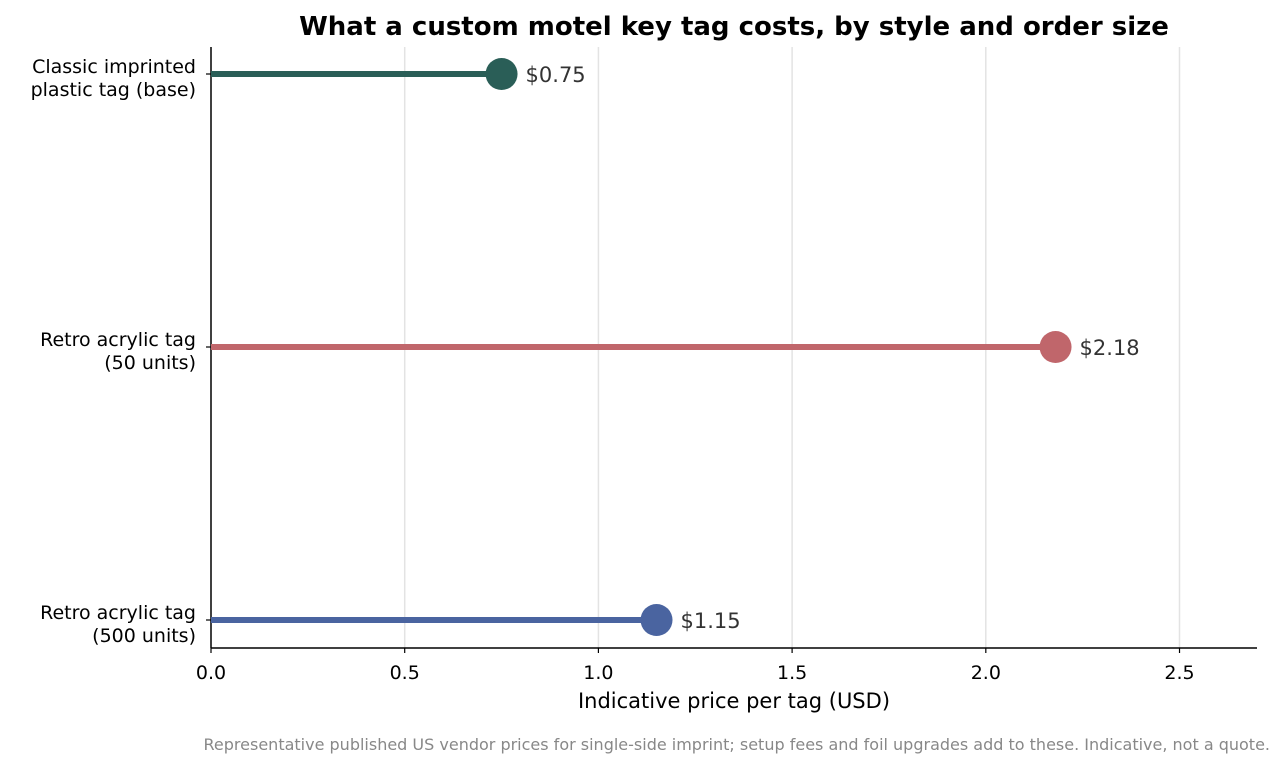 The height and width of the screenshot is (768, 1285). I want to click on y-tick-label-line: Classic imprinted, so click(114, 67).